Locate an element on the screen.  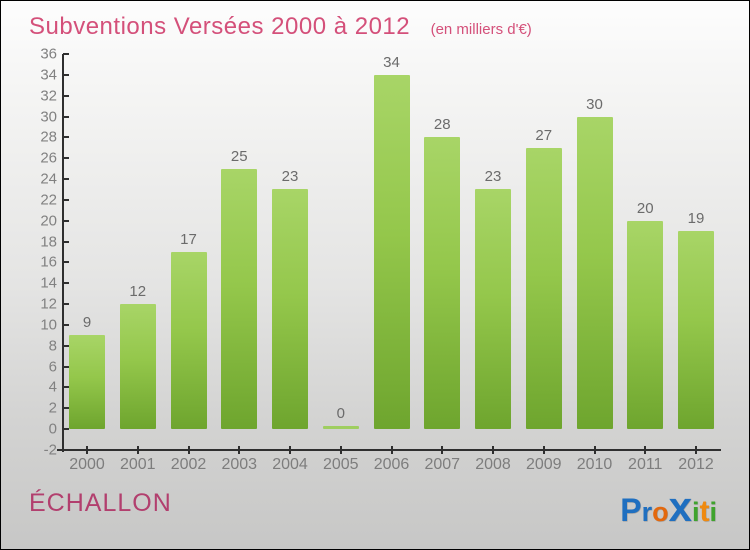
bar-value-label: 34 is located at coordinates (391, 62).